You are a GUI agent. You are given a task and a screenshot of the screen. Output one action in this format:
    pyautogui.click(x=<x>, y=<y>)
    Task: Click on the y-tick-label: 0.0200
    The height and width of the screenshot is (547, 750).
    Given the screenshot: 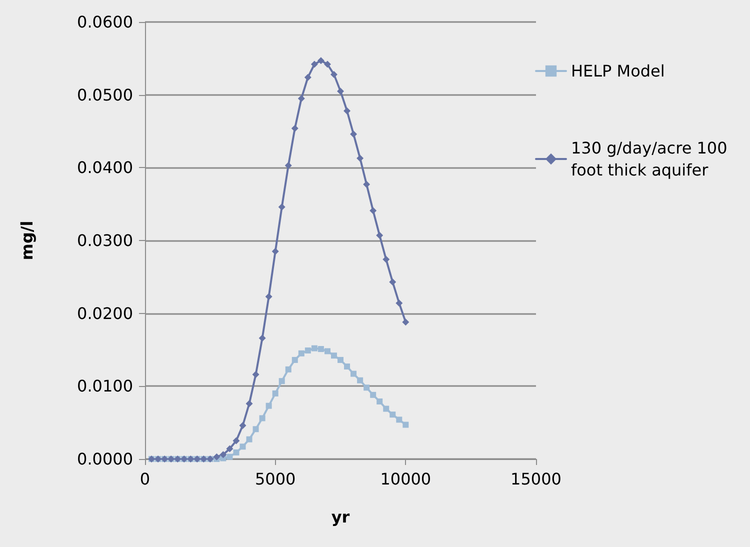 What is the action you would take?
    pyautogui.click(x=105, y=313)
    